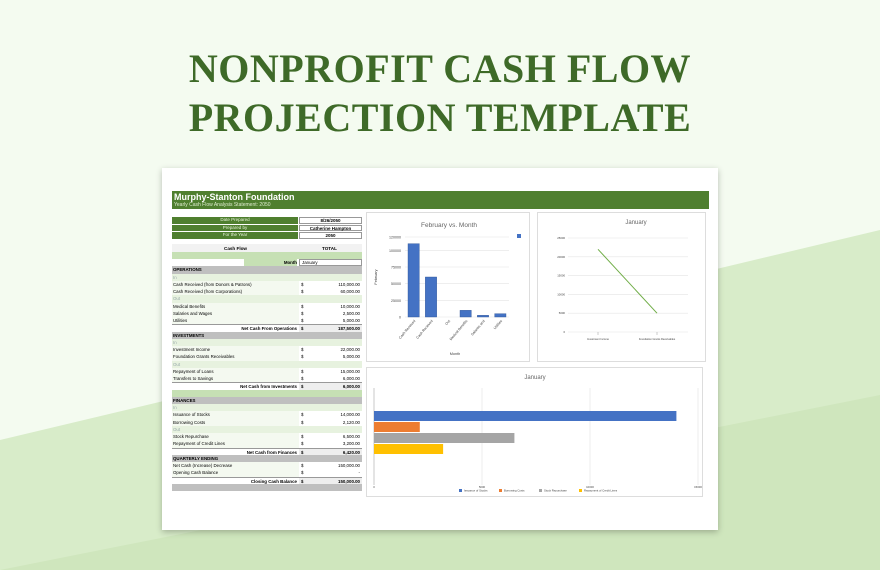  Describe the element at coordinates (351, 313) in the screenshot. I see `row-value: 2,500.00` at that location.